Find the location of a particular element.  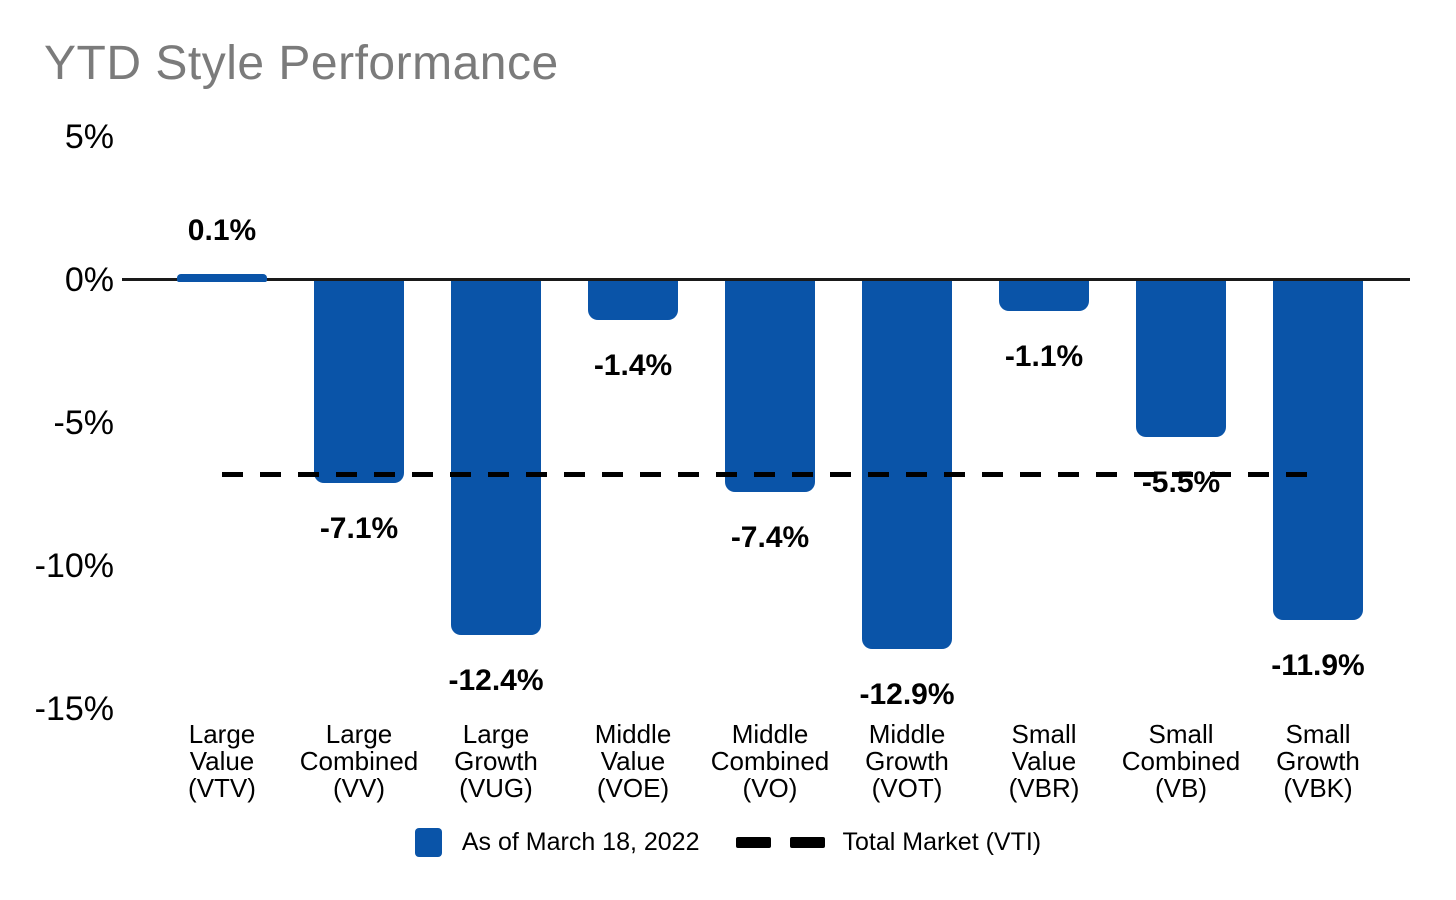

bar-voe is located at coordinates (633, 300).